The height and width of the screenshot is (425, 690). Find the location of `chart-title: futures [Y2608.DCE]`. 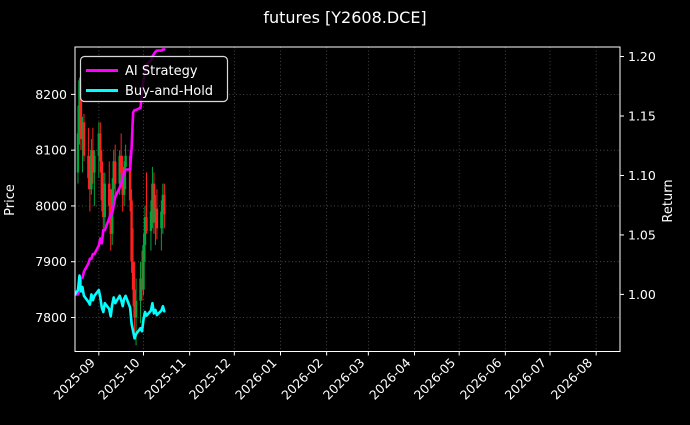

chart-title: futures [Y2608.DCE] is located at coordinates (344, 17).